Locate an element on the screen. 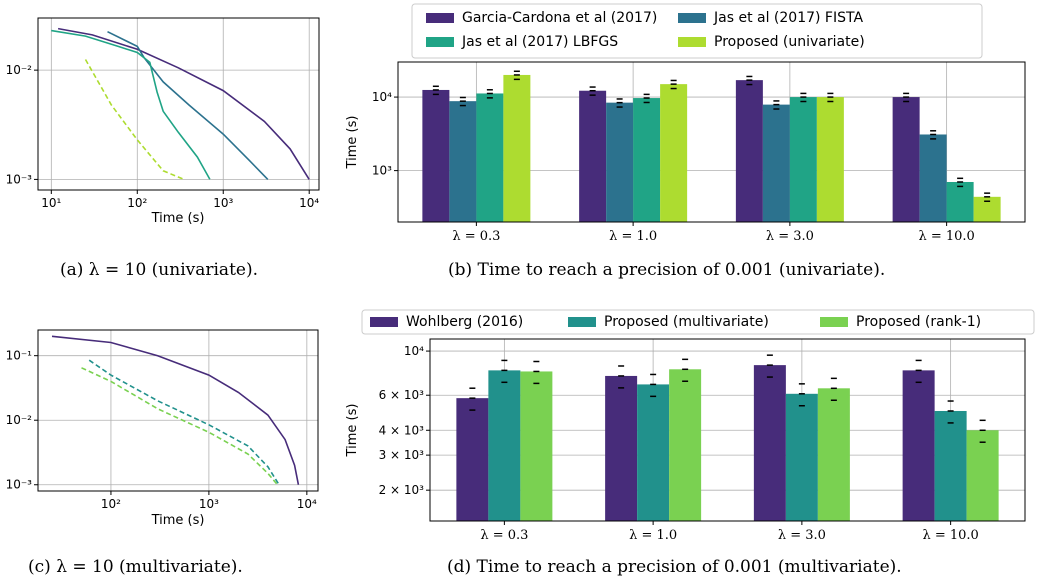 The height and width of the screenshot is (580, 1038). panel-a-caption: (a) λ = 10 (univariate). is located at coordinates (159, 270).